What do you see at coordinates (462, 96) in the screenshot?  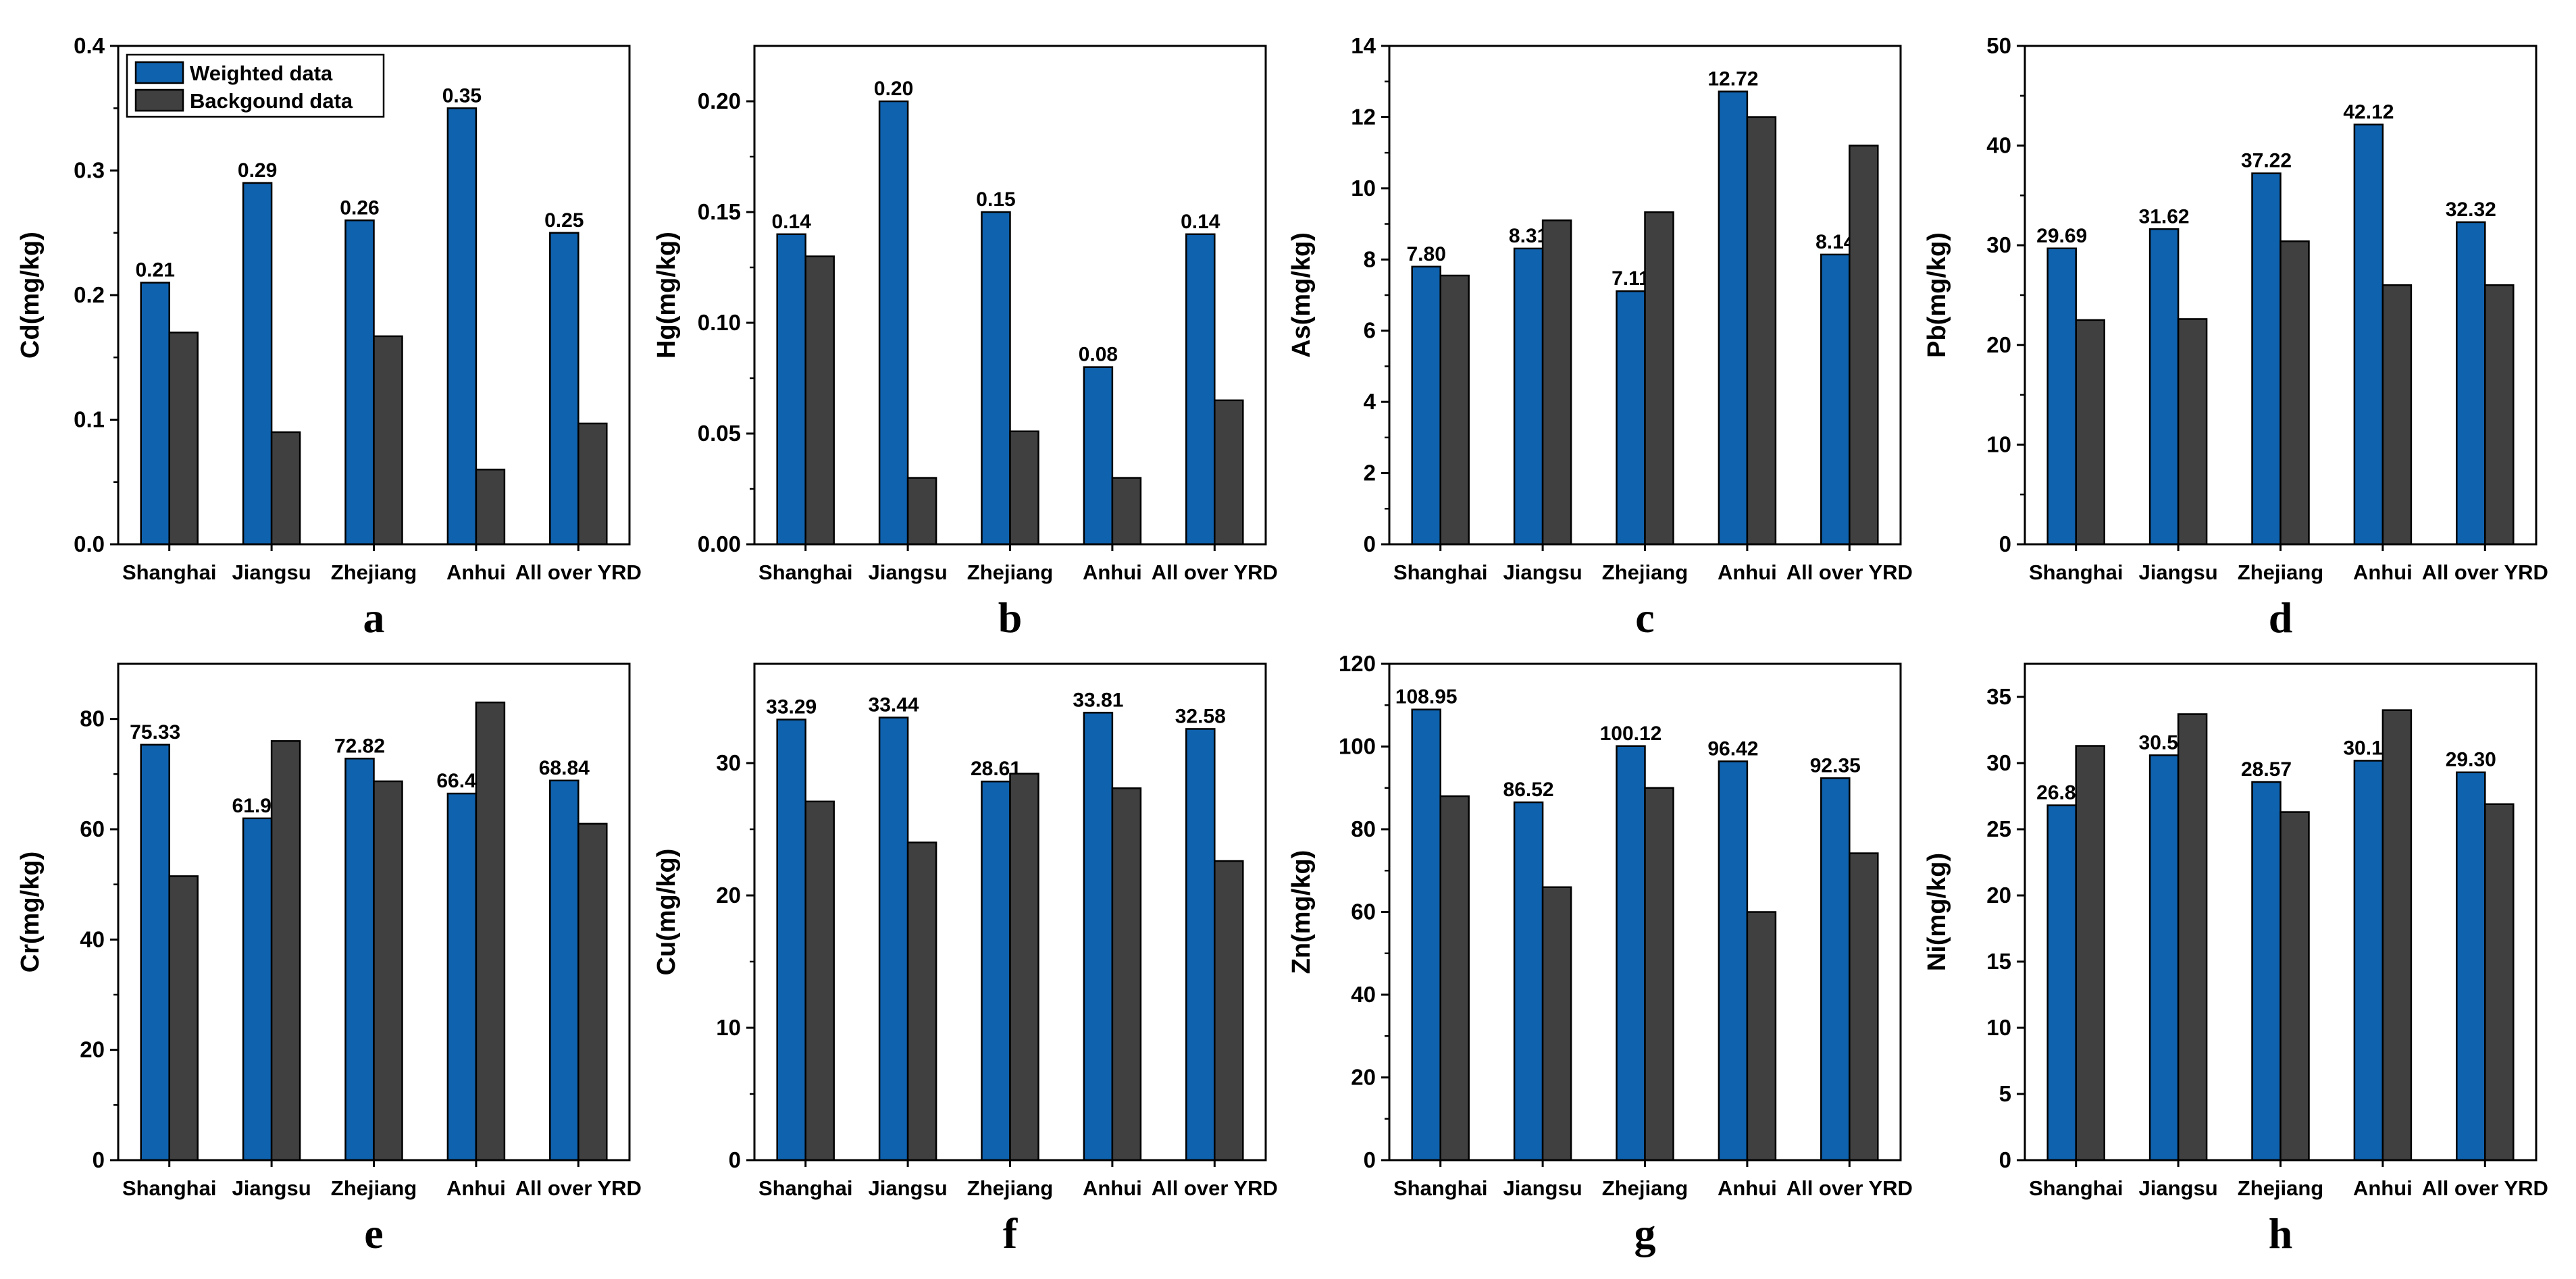 I see `data-label-a-4: 0.35` at bounding box center [462, 96].